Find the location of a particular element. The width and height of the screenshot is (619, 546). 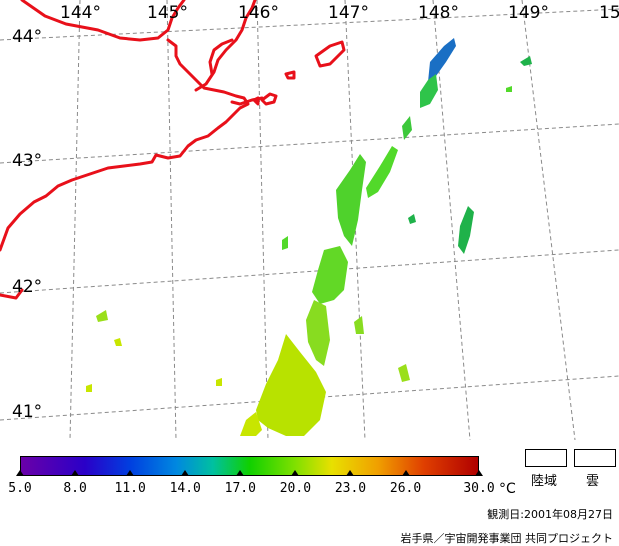

lon-label-146: 146° is located at coordinates (258, 13).